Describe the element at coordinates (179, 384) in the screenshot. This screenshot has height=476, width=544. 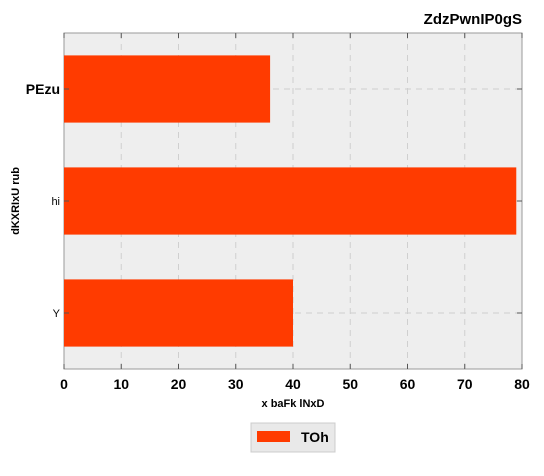
I see `x-tick-label: 20` at that location.